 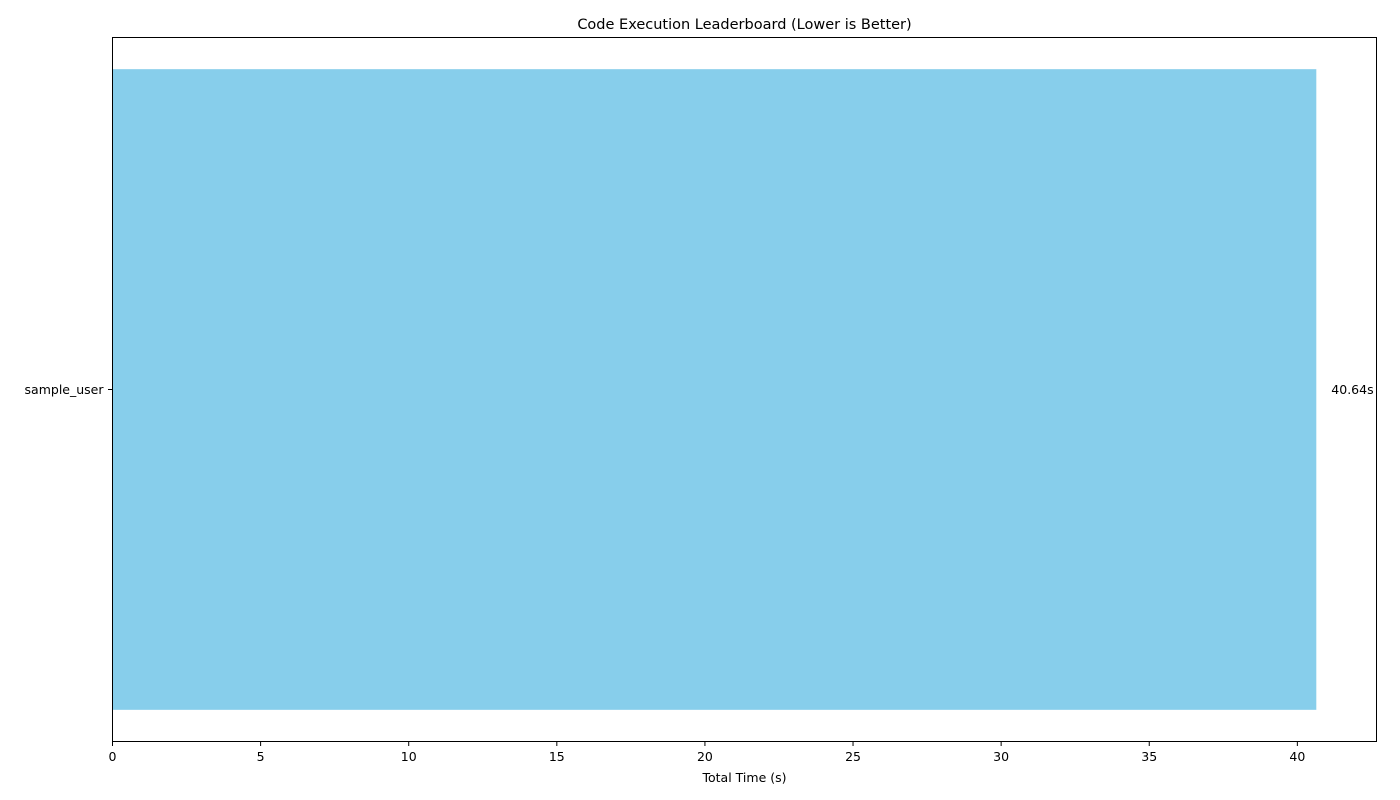 I want to click on x-tick-label: 30, so click(x=1001, y=756).